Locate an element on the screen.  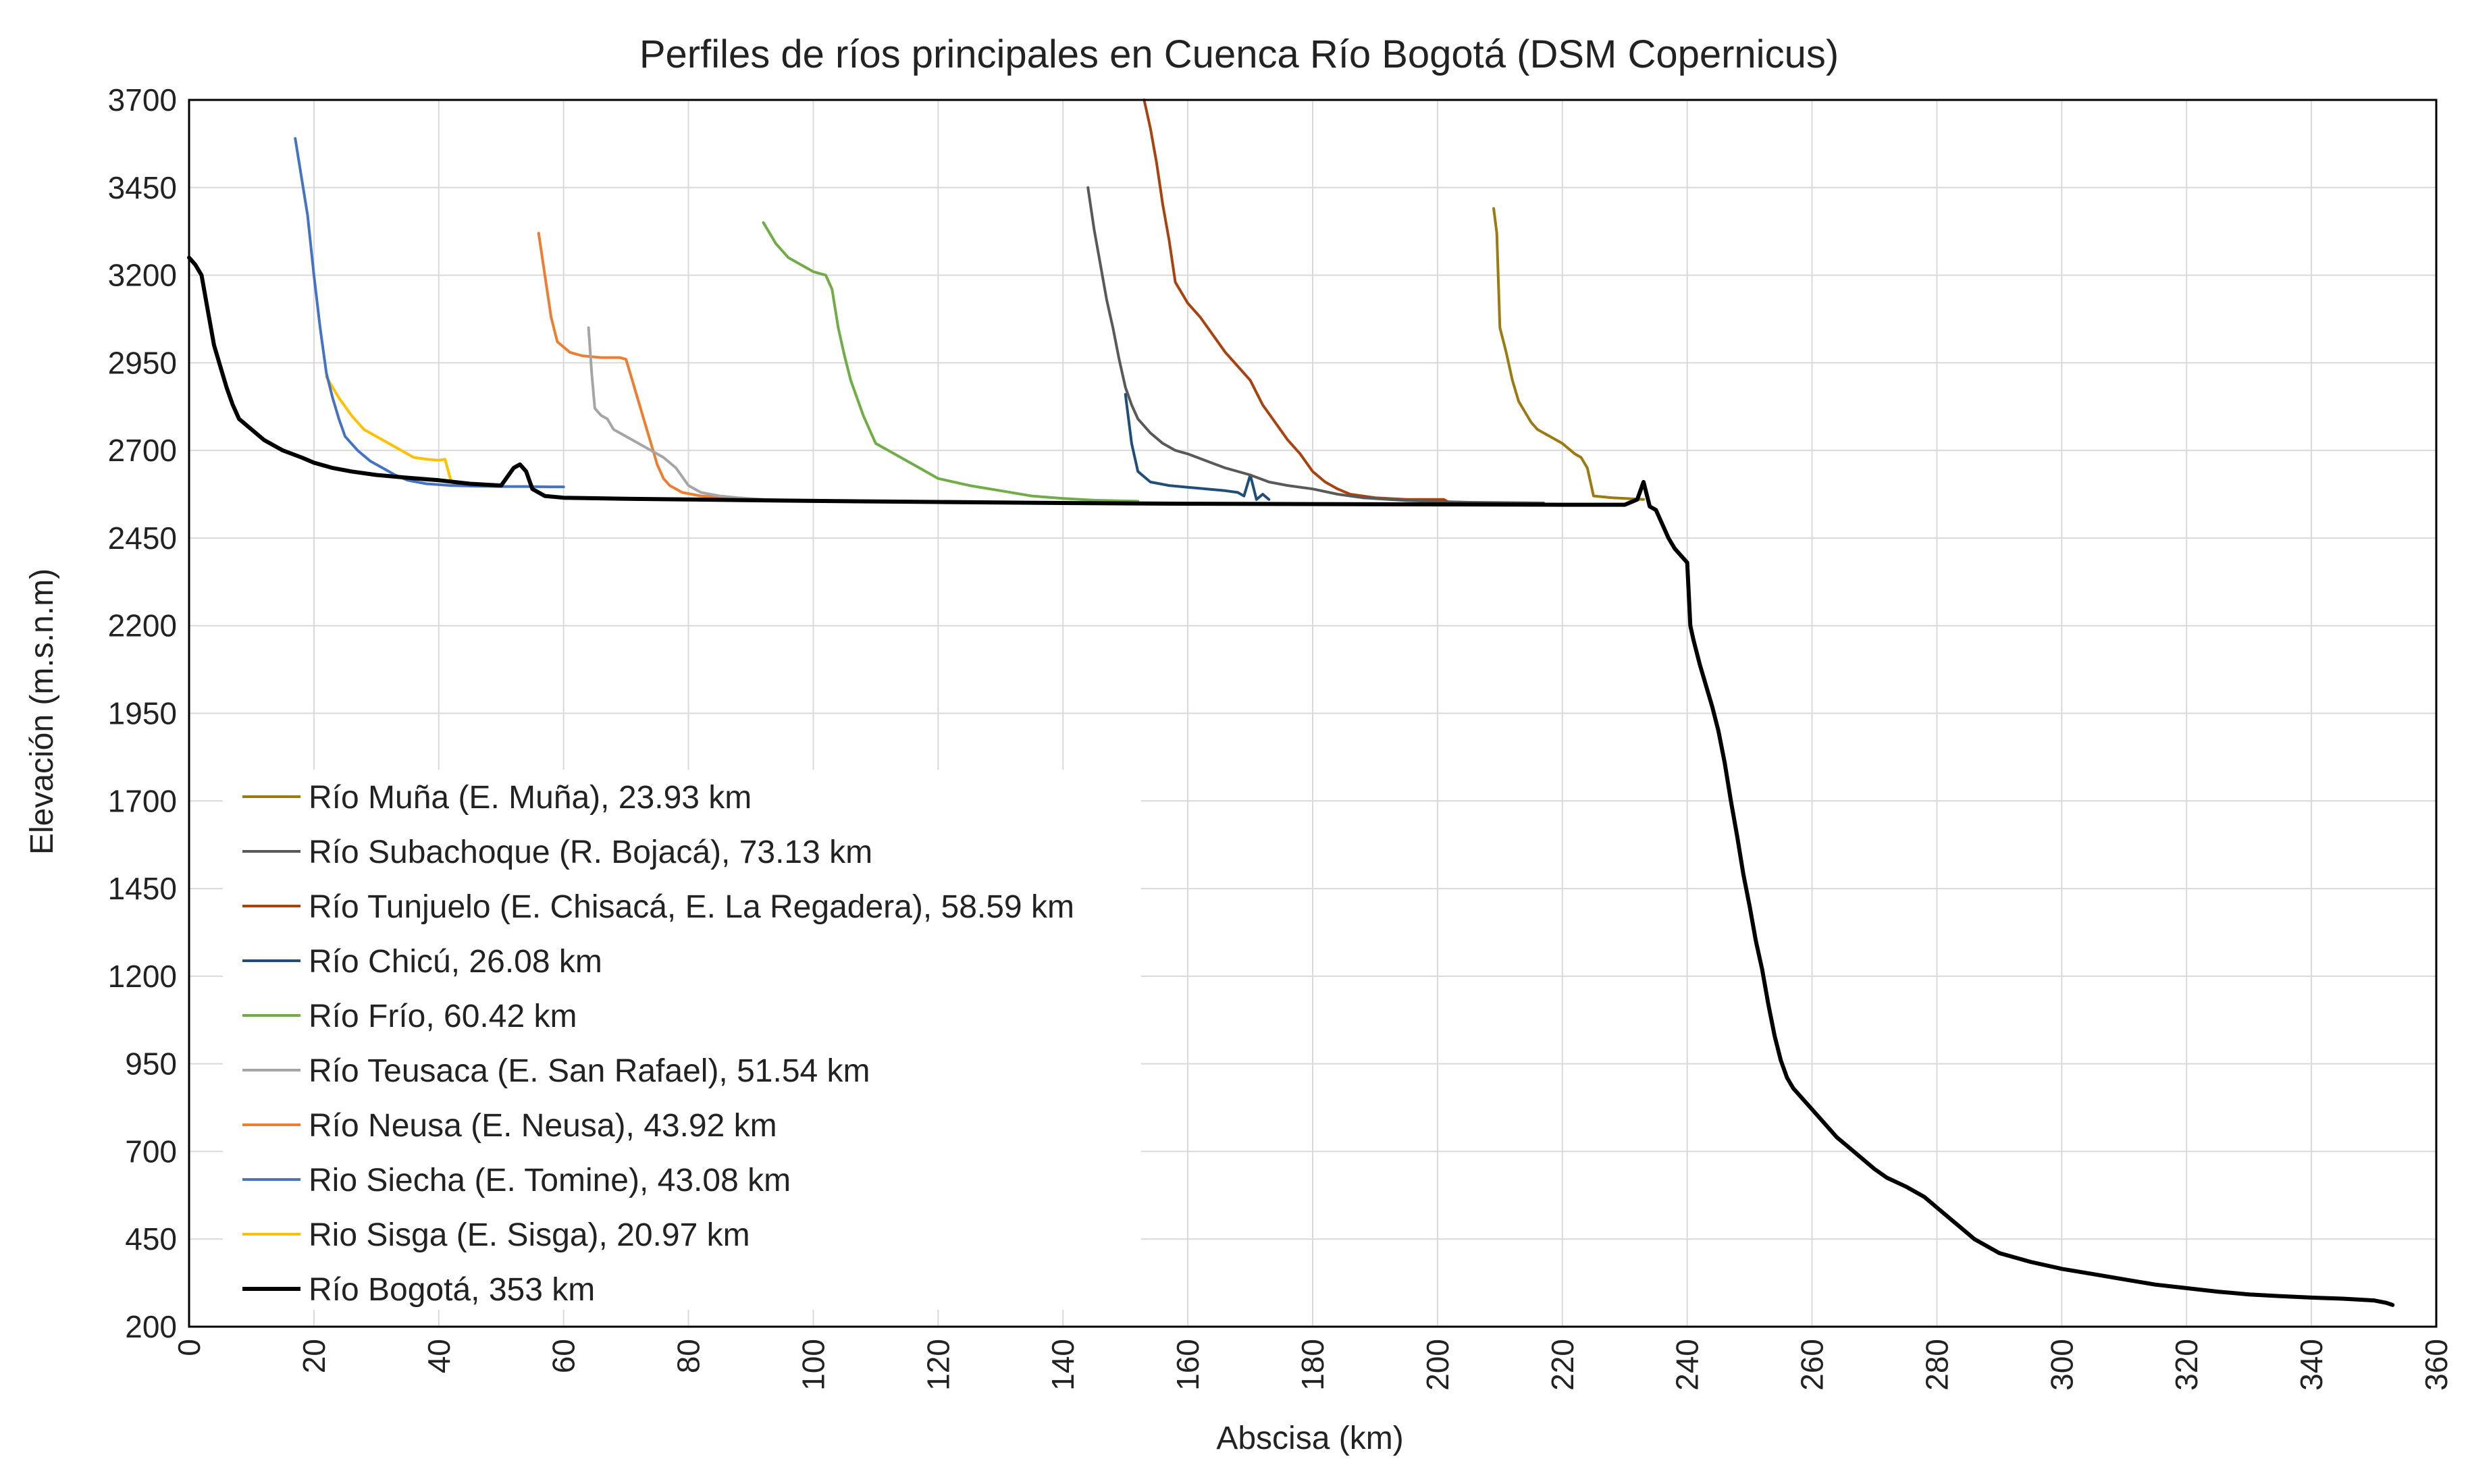
series-line-rio-frio is located at coordinates (951, 362).